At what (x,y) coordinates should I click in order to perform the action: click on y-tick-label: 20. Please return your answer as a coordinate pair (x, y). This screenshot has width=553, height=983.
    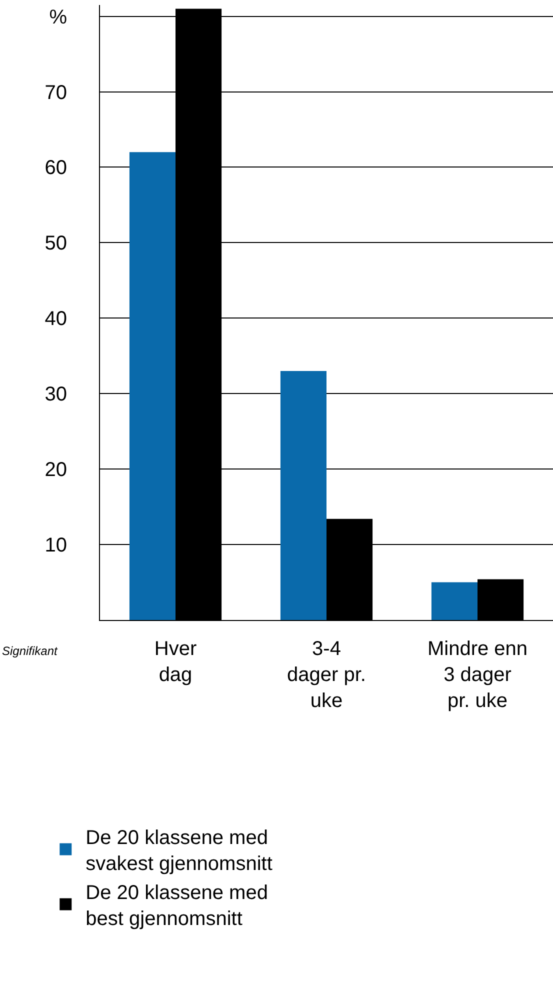
    Looking at the image, I should click on (55, 470).